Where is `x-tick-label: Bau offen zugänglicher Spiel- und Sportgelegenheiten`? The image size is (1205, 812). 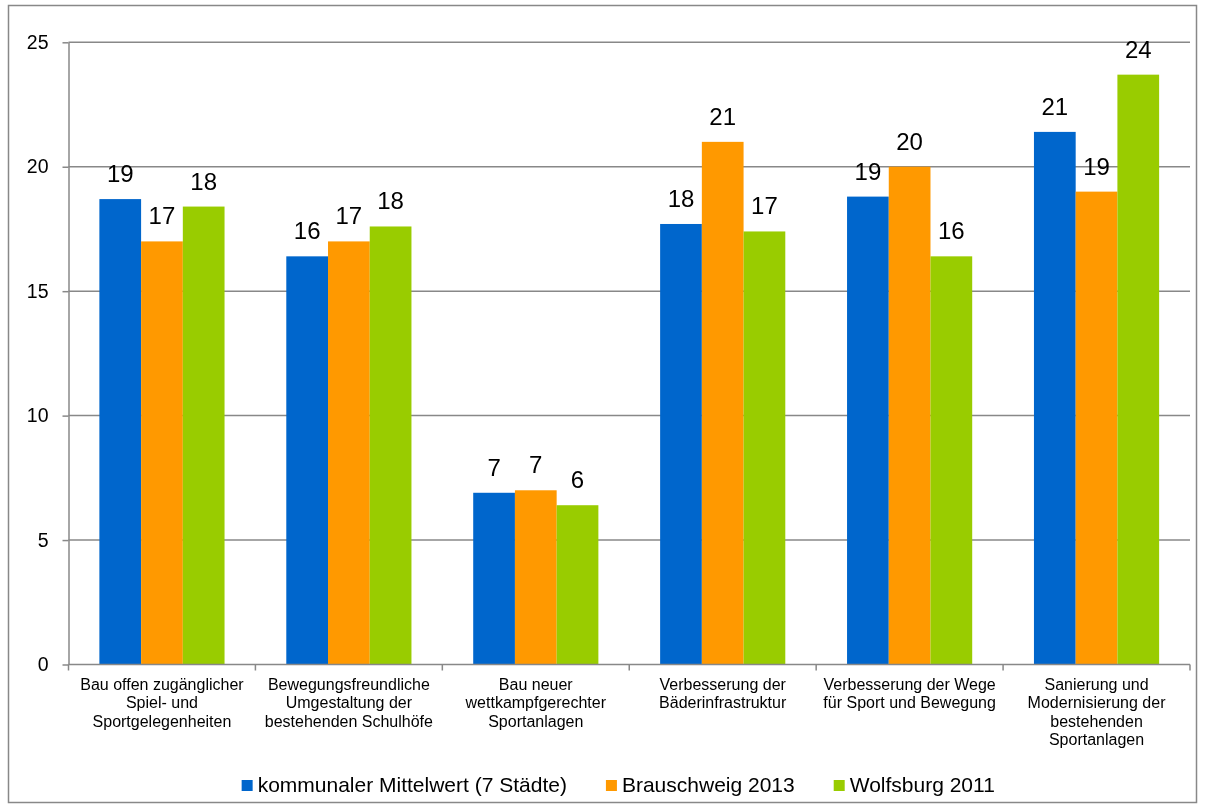 x-tick-label: Bau offen zugänglicher Spiel- und Sportgelegenheiten is located at coordinates (162, 703).